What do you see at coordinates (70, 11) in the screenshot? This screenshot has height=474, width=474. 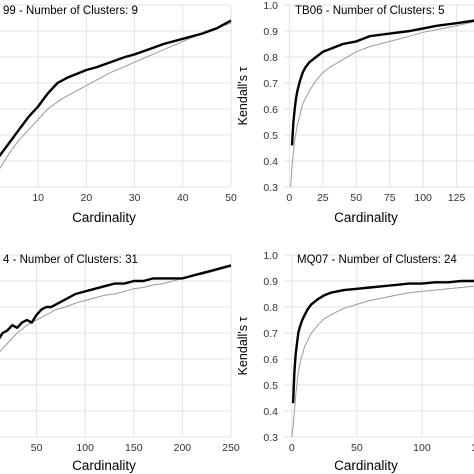 I see `panel-title: 99 - Number of Clusters: 9` at bounding box center [70, 11].